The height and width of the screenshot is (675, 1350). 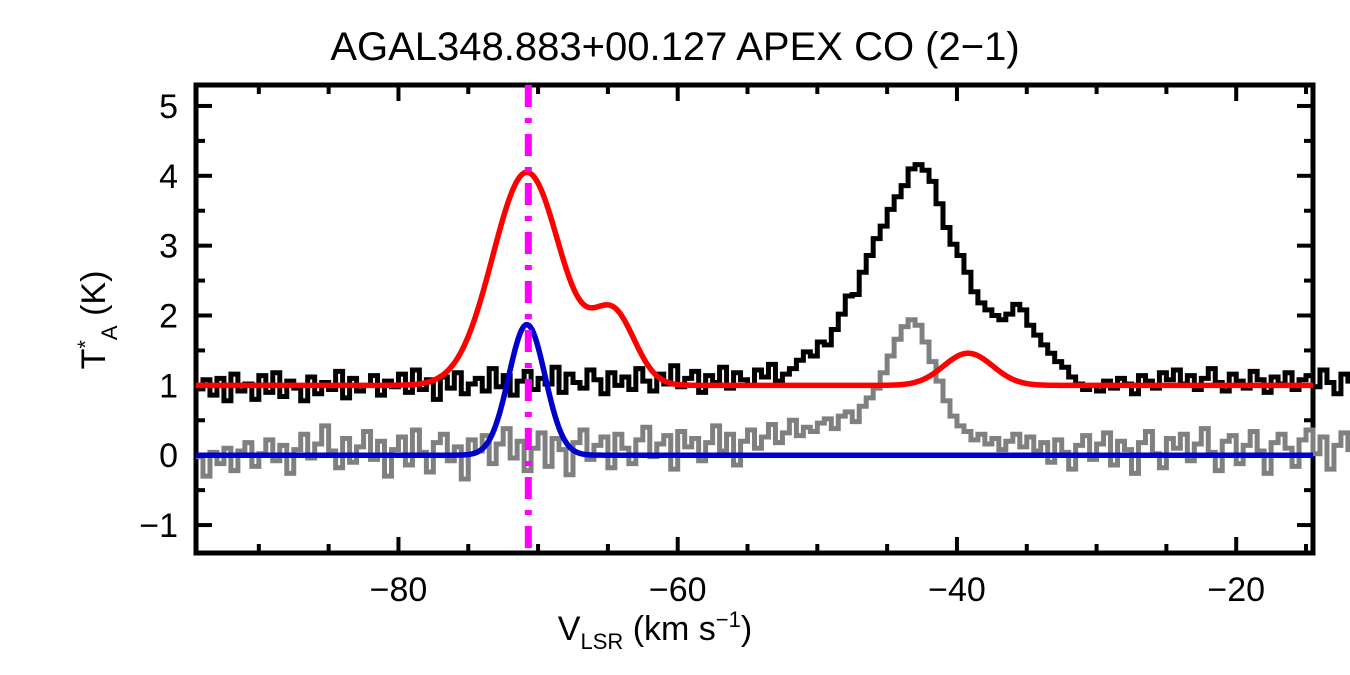 I want to click on x-axis-label-sub: LSR, so click(x=601, y=641).